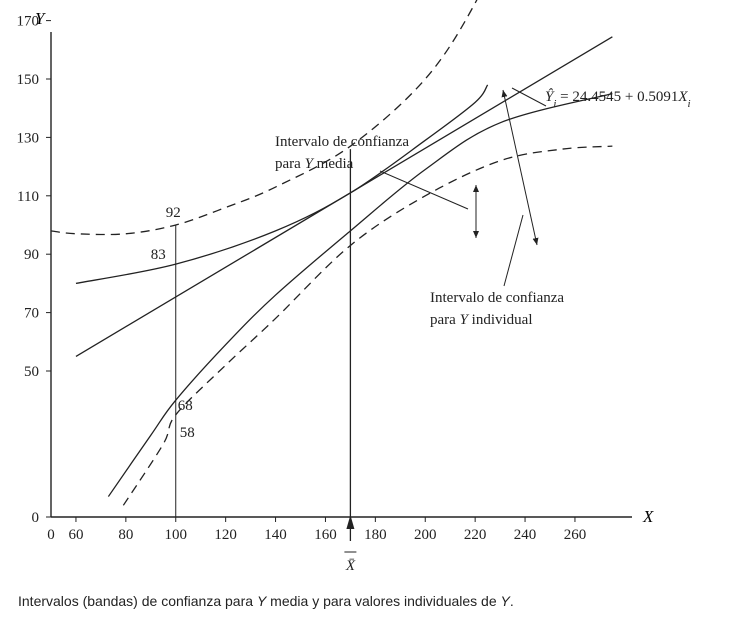 The width and height of the screenshot is (740, 622). Describe the element at coordinates (36, 518) in the screenshot. I see `y-tick-label: 0` at that location.